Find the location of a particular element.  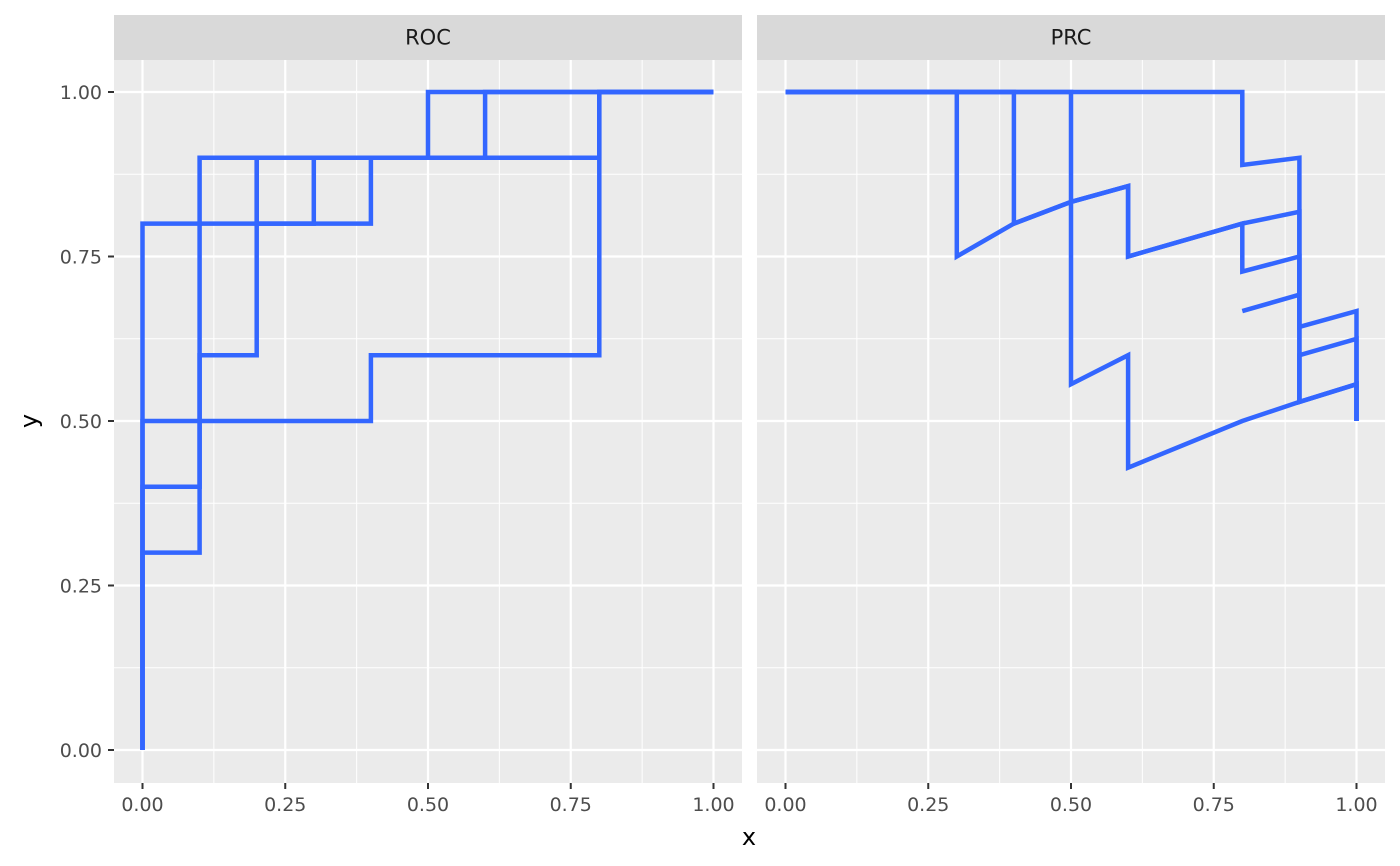

y-tick-label: 0.25 is located at coordinates (81, 587).